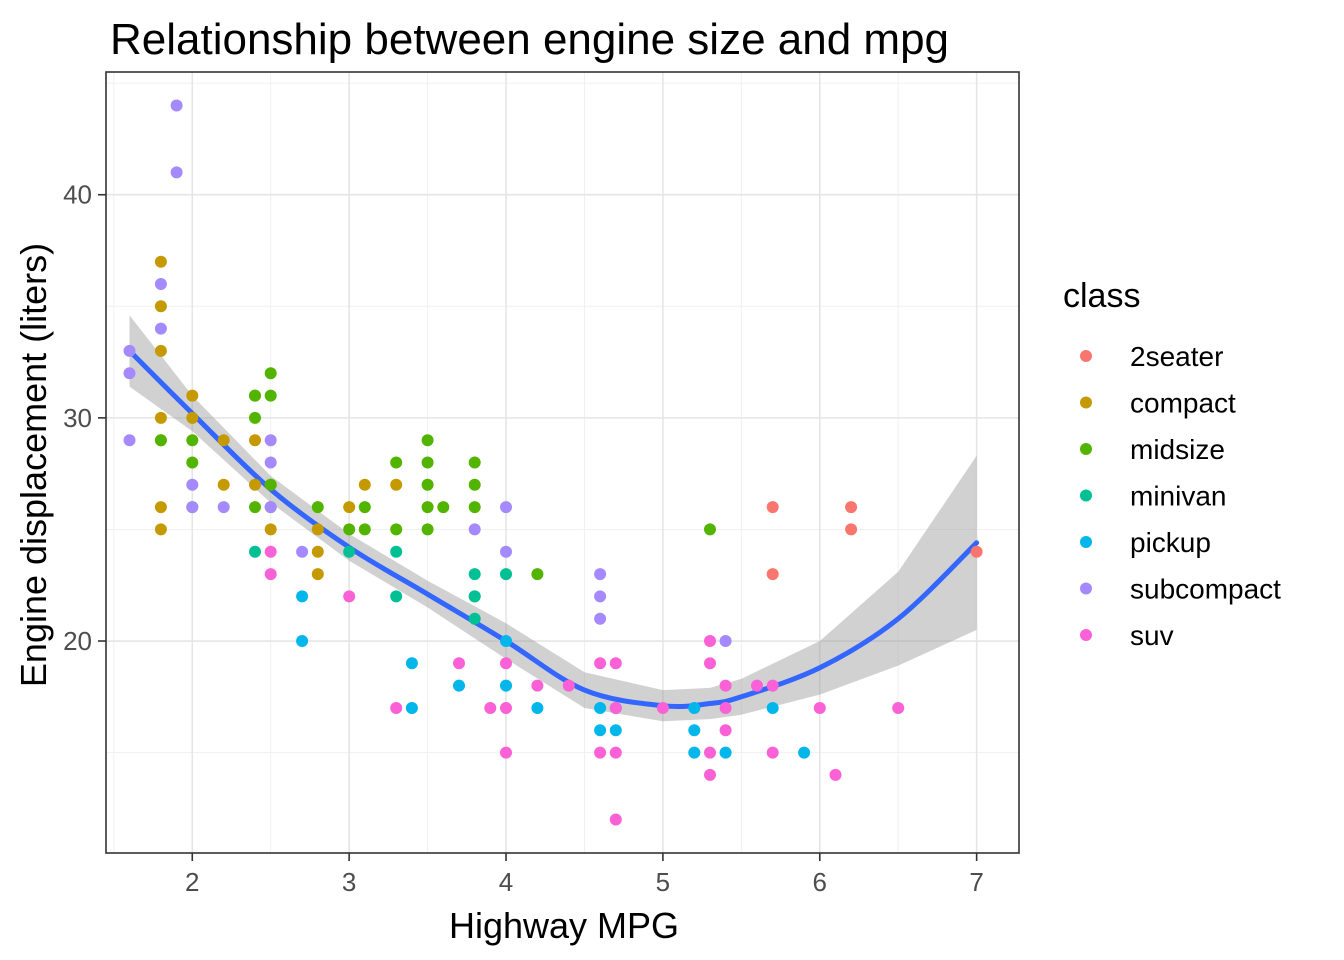 Image resolution: width=1344 pixels, height=960 pixels. I want to click on y-tick-label: 40, so click(77, 195).